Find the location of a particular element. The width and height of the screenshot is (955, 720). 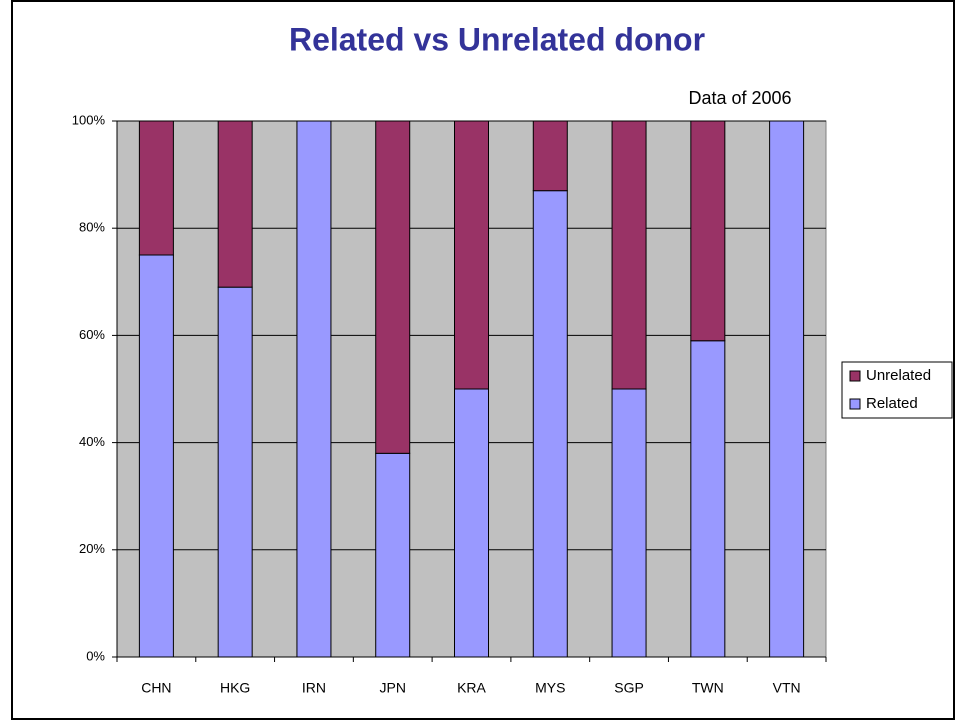

x-tick-label: IRN is located at coordinates (314, 688).